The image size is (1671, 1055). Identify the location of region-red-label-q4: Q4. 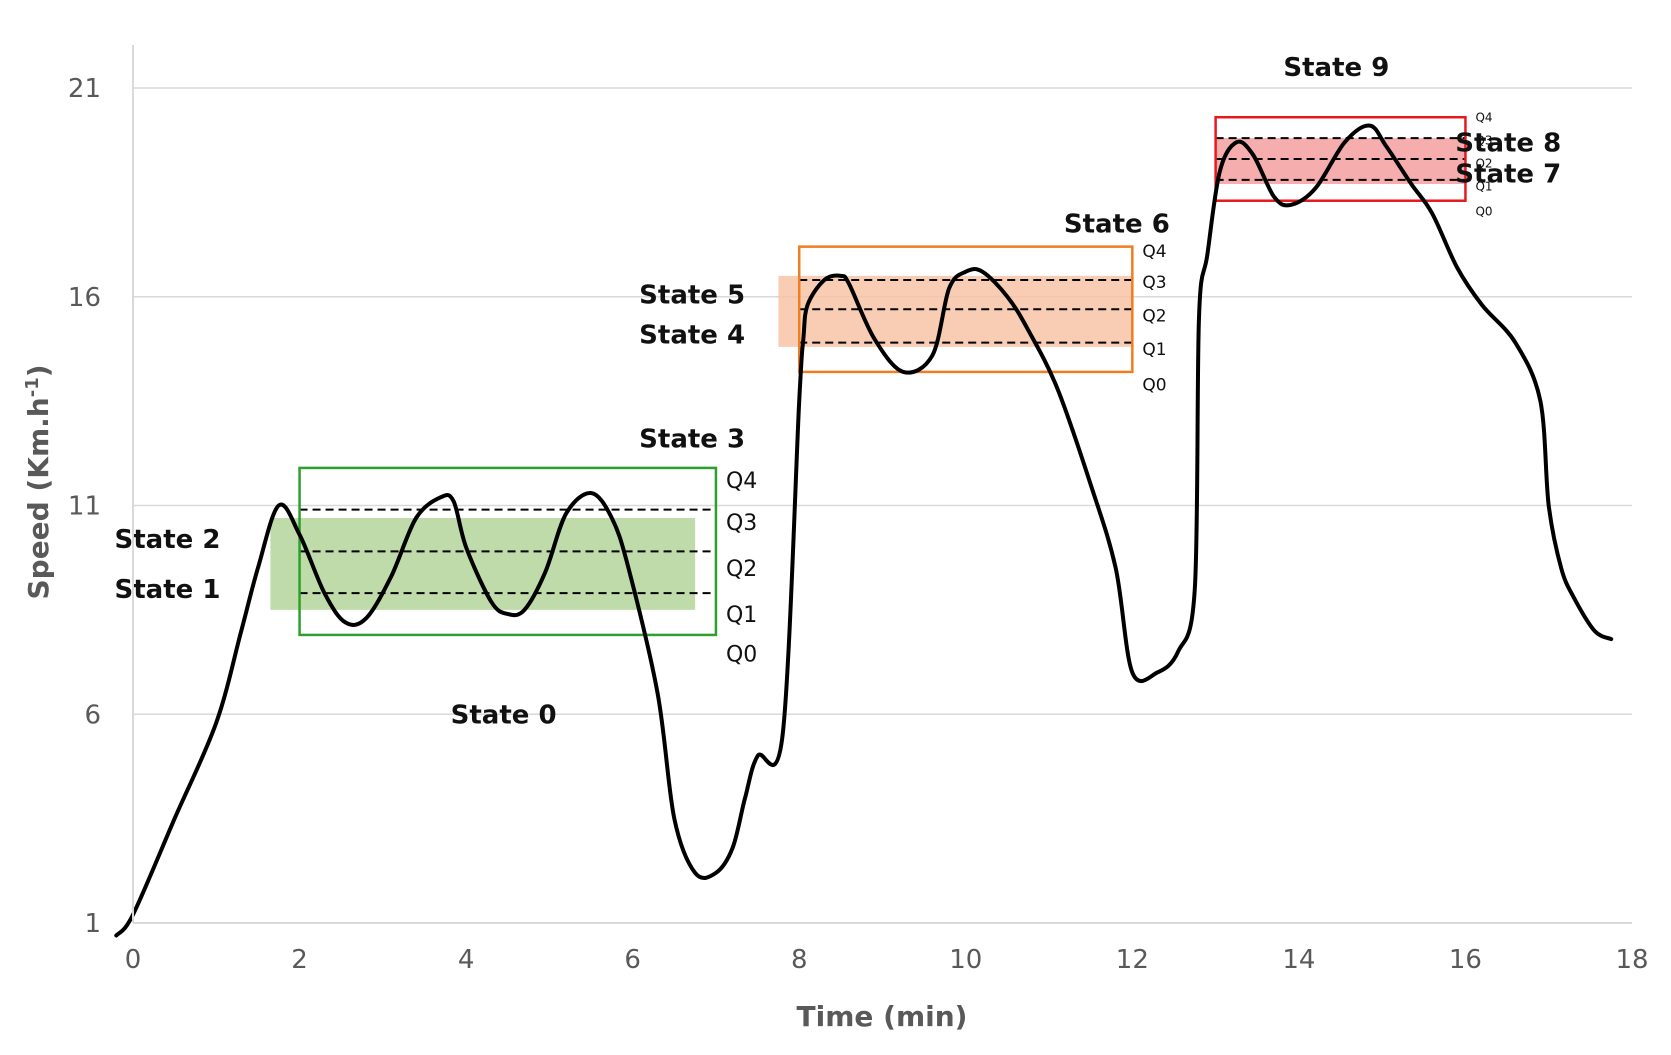
(1483, 117).